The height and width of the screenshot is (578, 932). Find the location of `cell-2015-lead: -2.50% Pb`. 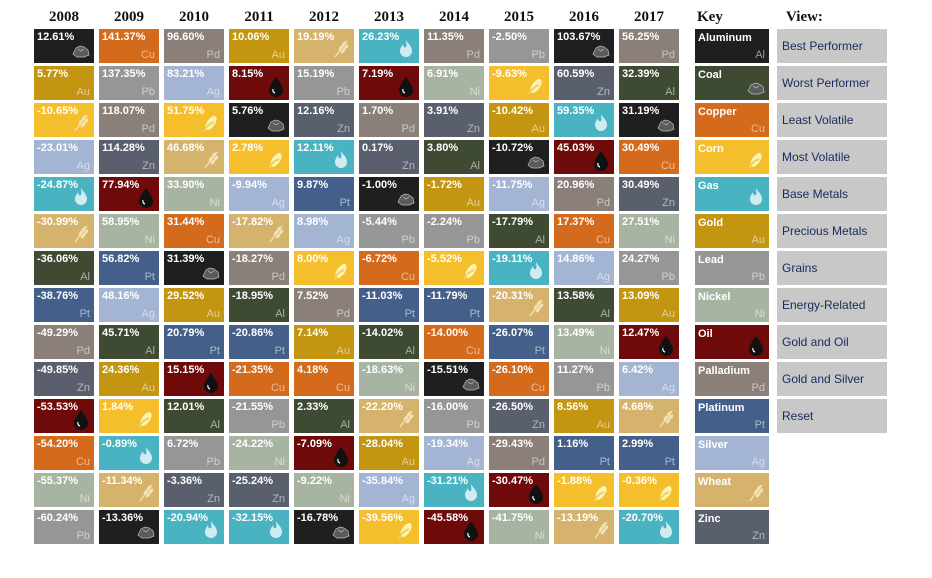

cell-2015-lead: -2.50% Pb is located at coordinates (519, 46).